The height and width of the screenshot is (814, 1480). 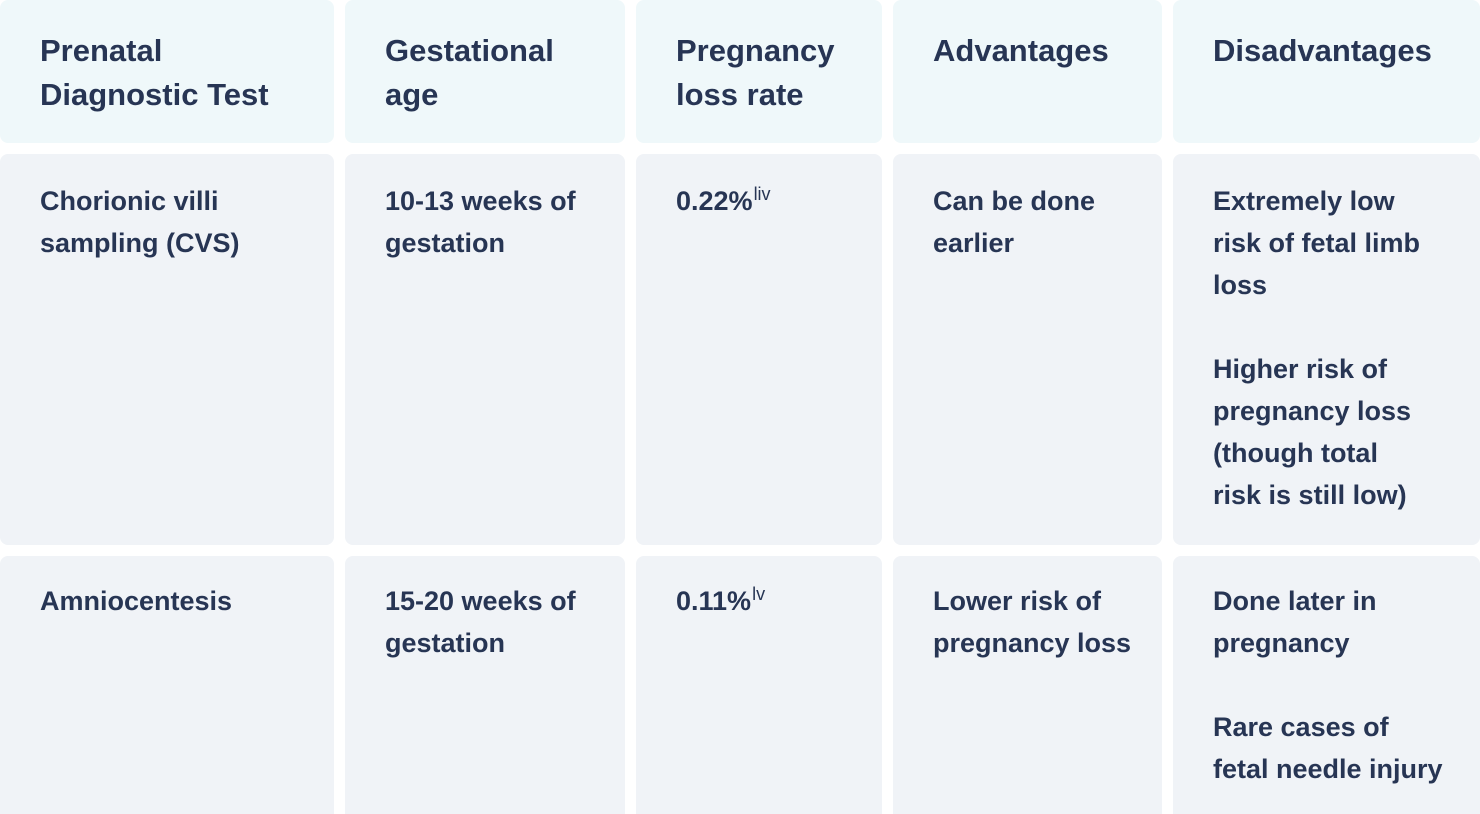 I want to click on text-line: Done later in, so click(x=1295, y=601).